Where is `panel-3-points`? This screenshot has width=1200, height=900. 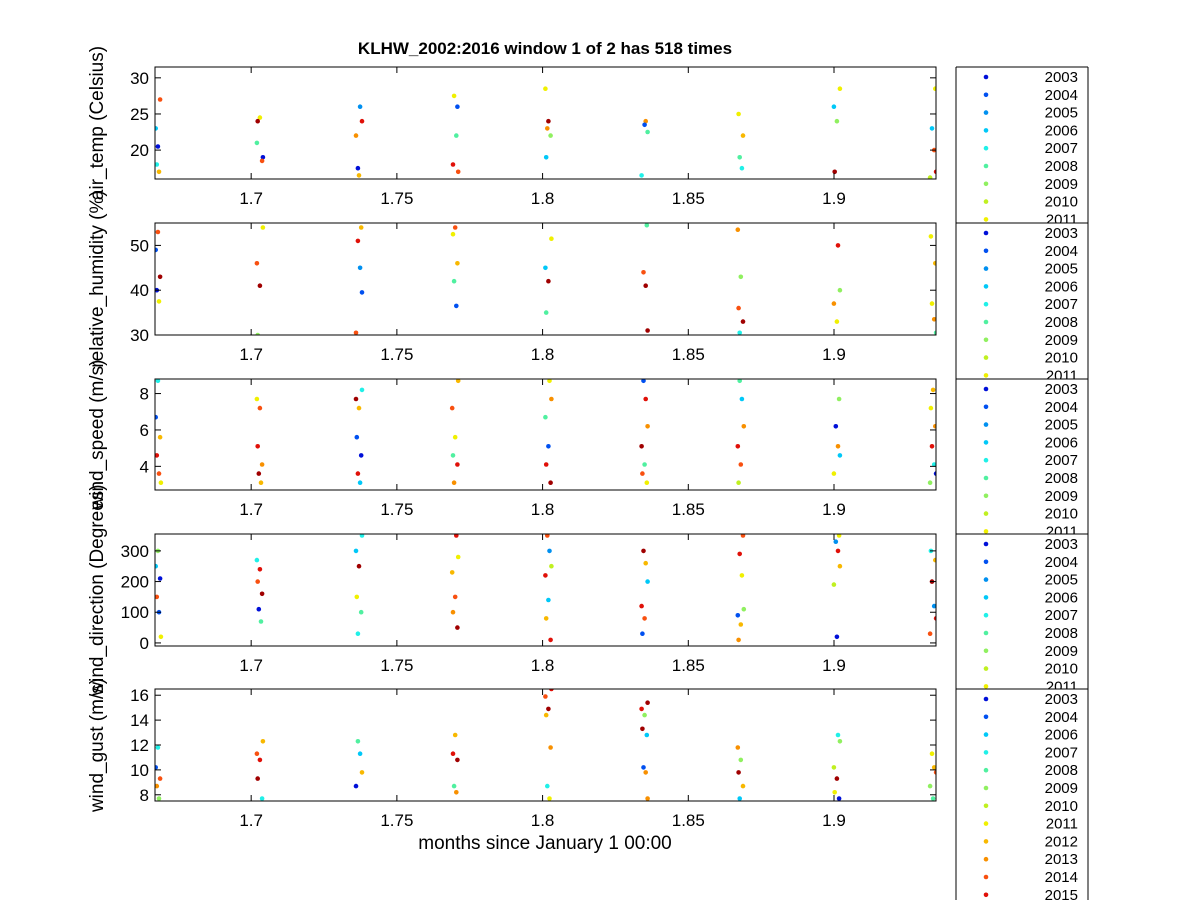 panel-3-points is located at coordinates (545, 432).